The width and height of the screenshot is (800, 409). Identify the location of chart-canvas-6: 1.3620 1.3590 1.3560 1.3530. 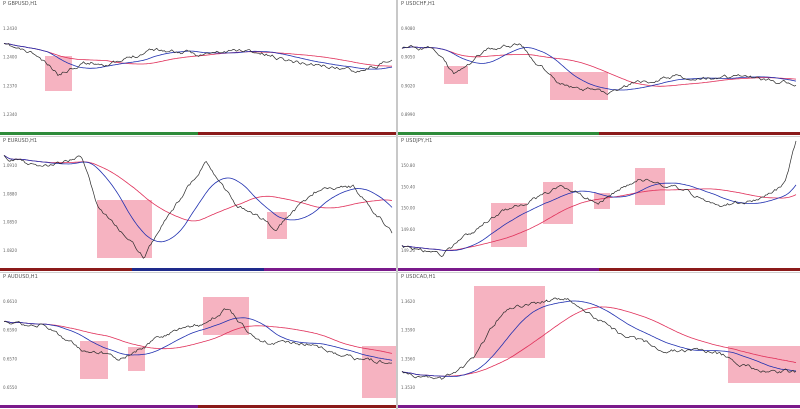
(599, 347).